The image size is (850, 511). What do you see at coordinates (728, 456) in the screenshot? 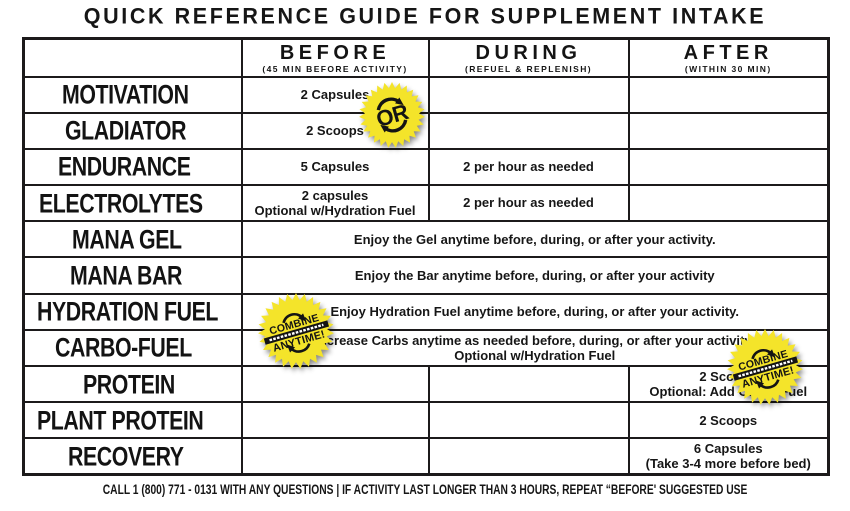
I see `dosage-cell: 6 Capsules (Take 3-4 more before bed)` at bounding box center [728, 456].